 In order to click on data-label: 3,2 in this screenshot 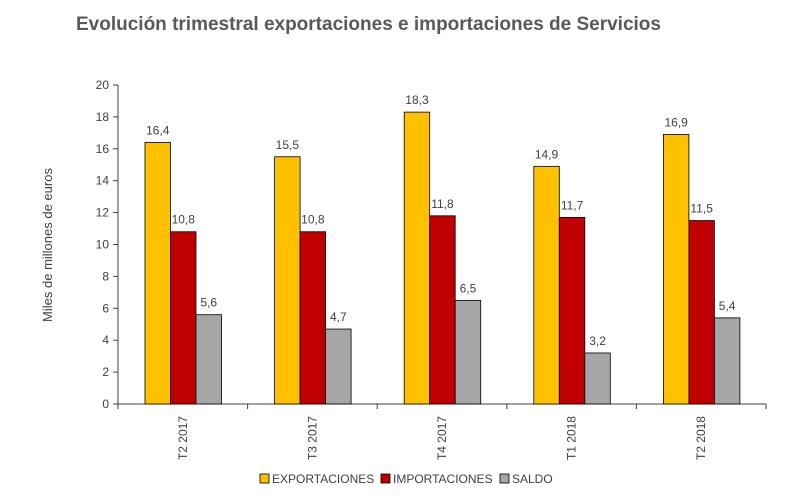, I will do `click(597, 341)`.